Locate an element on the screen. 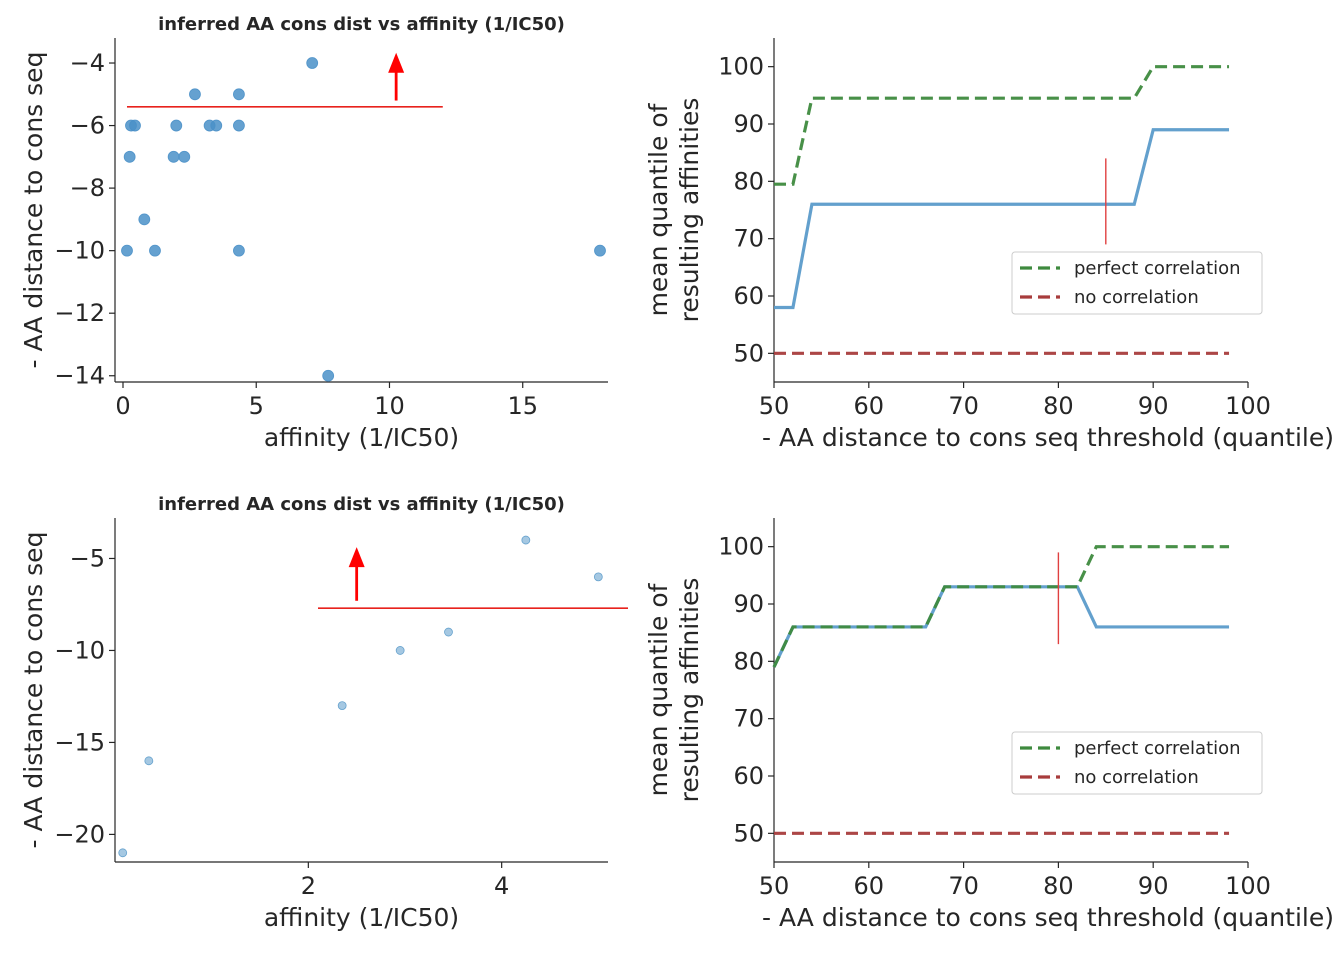 The image size is (1340, 960). series-line-observed is located at coordinates (1002, 219).